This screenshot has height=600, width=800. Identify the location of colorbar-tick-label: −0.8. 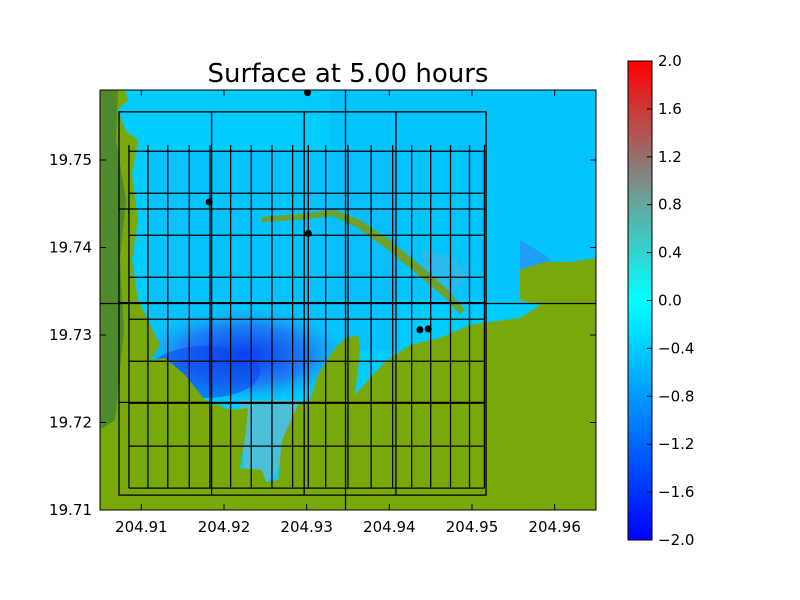
(676, 396).